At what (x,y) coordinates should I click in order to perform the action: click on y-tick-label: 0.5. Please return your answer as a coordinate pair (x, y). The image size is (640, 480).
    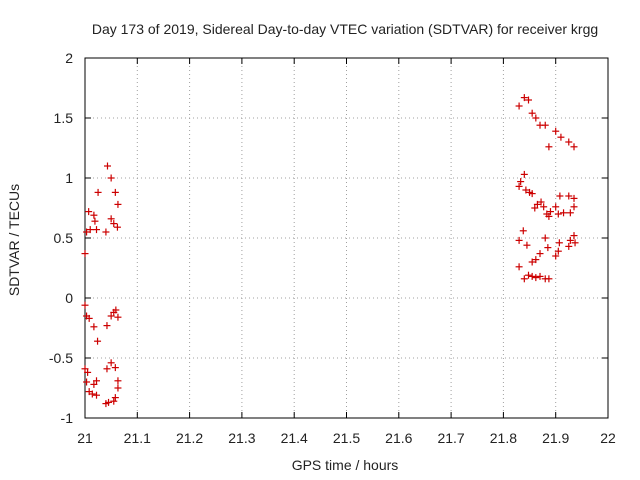
    Looking at the image, I should click on (64, 238).